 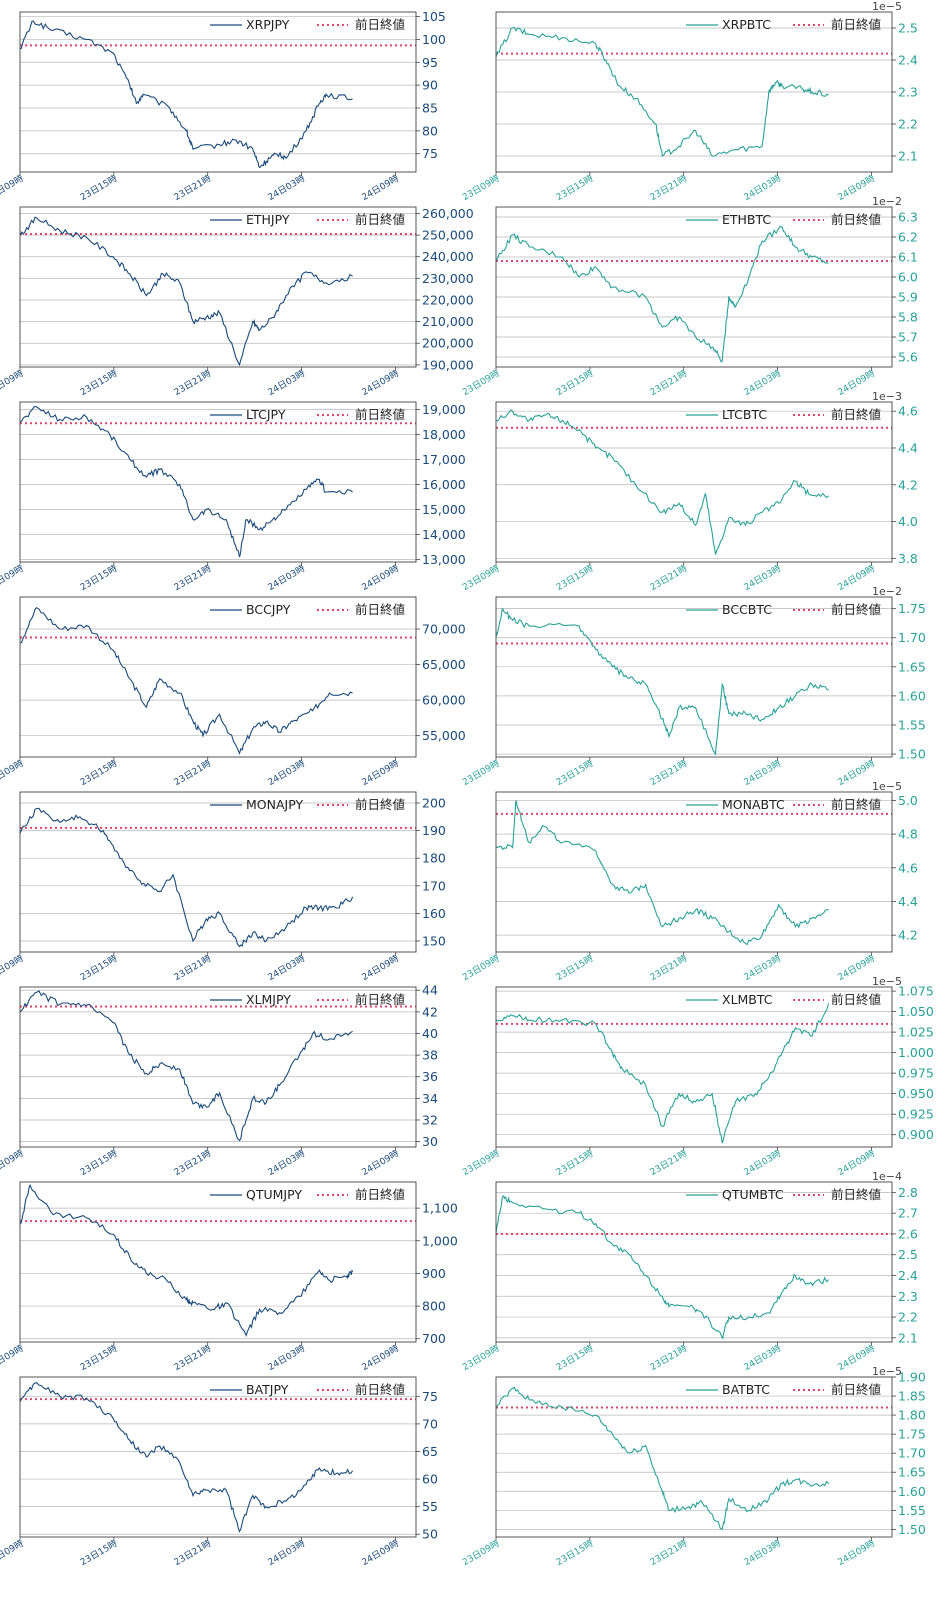 What do you see at coordinates (434, 1306) in the screenshot?
I see `y-tick-label: 800` at bounding box center [434, 1306].